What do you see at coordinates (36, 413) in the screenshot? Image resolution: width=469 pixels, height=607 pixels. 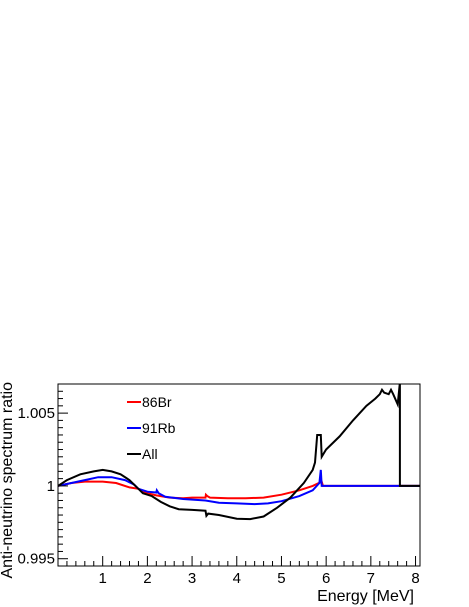 I see `y-tick-label: 1.005` at bounding box center [36, 413].